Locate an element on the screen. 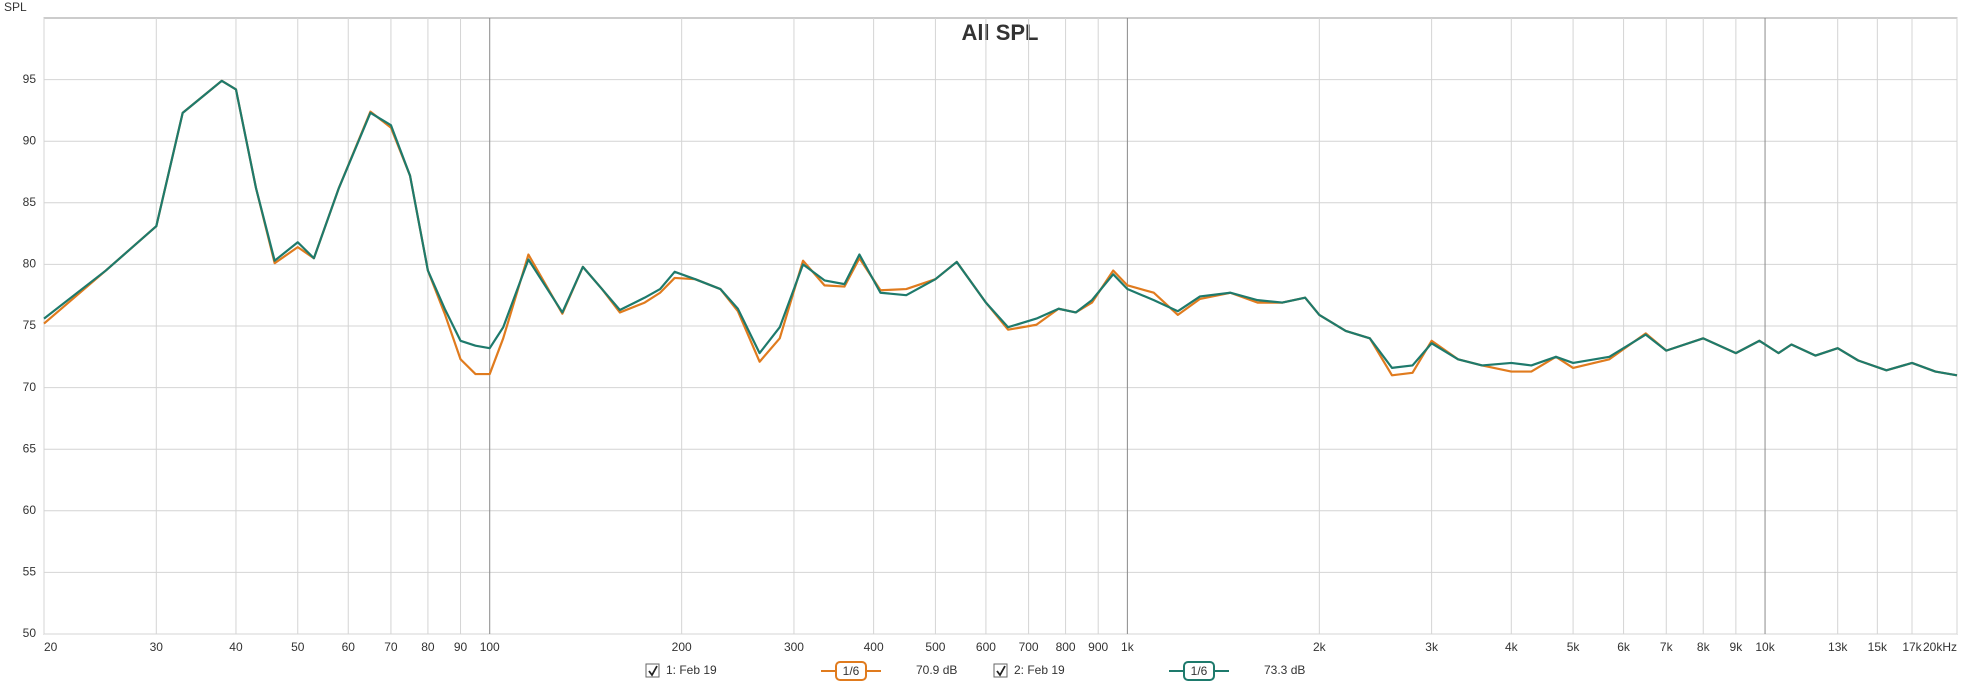 This screenshot has height=686, width=1980. x-tick-label: 300 is located at coordinates (794, 647).